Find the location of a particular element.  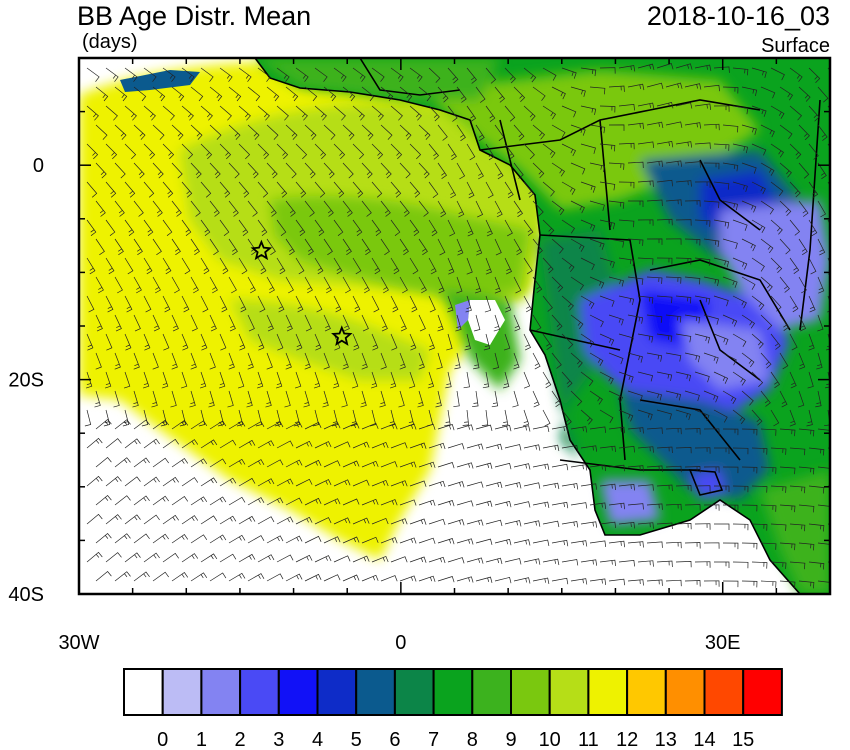

colorbar-label: 10 is located at coordinates (550, 739).